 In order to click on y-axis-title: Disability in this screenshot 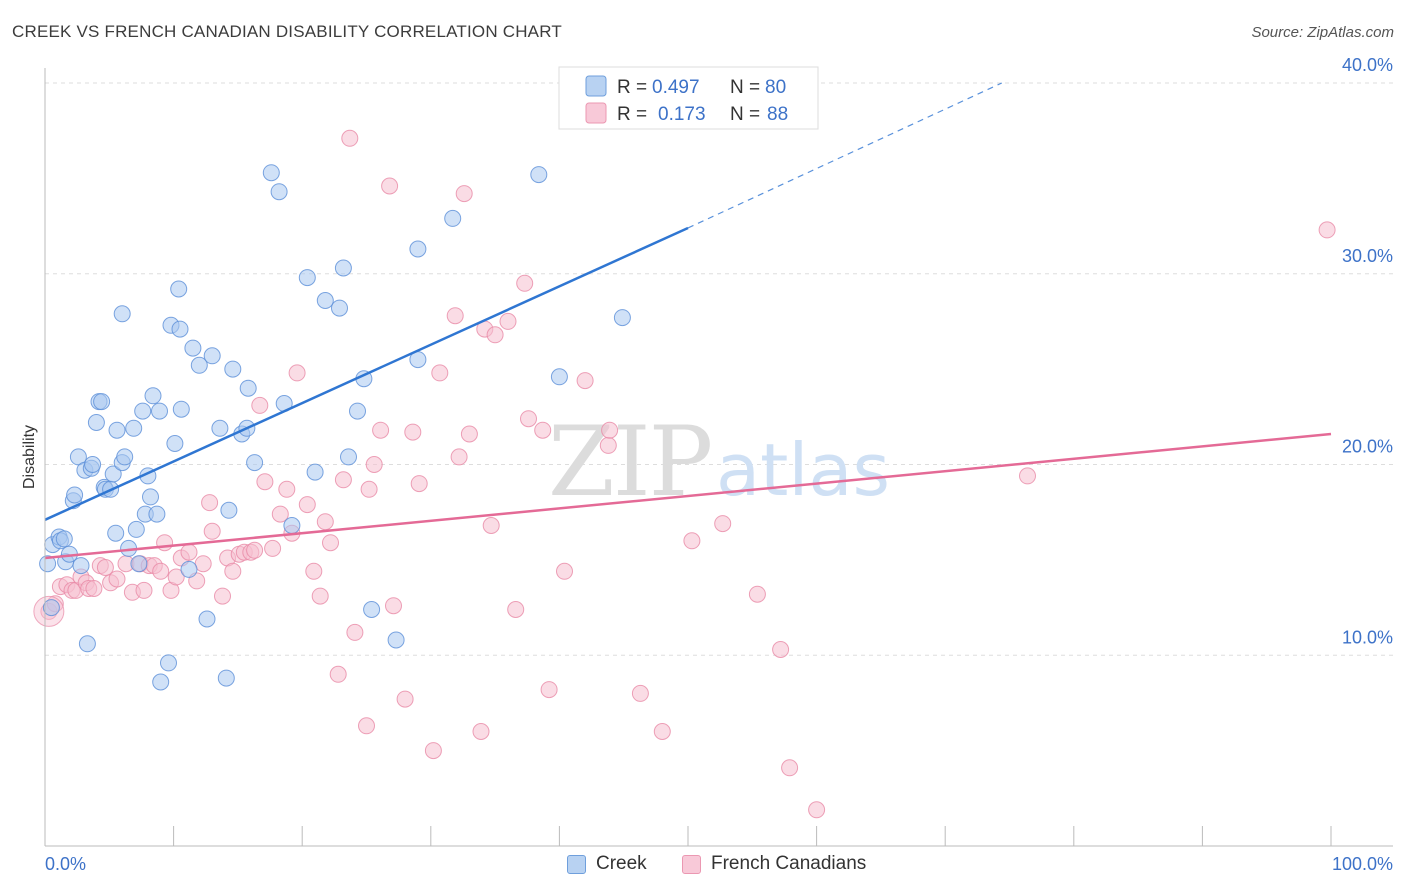, I will do `click(29, 457)`.